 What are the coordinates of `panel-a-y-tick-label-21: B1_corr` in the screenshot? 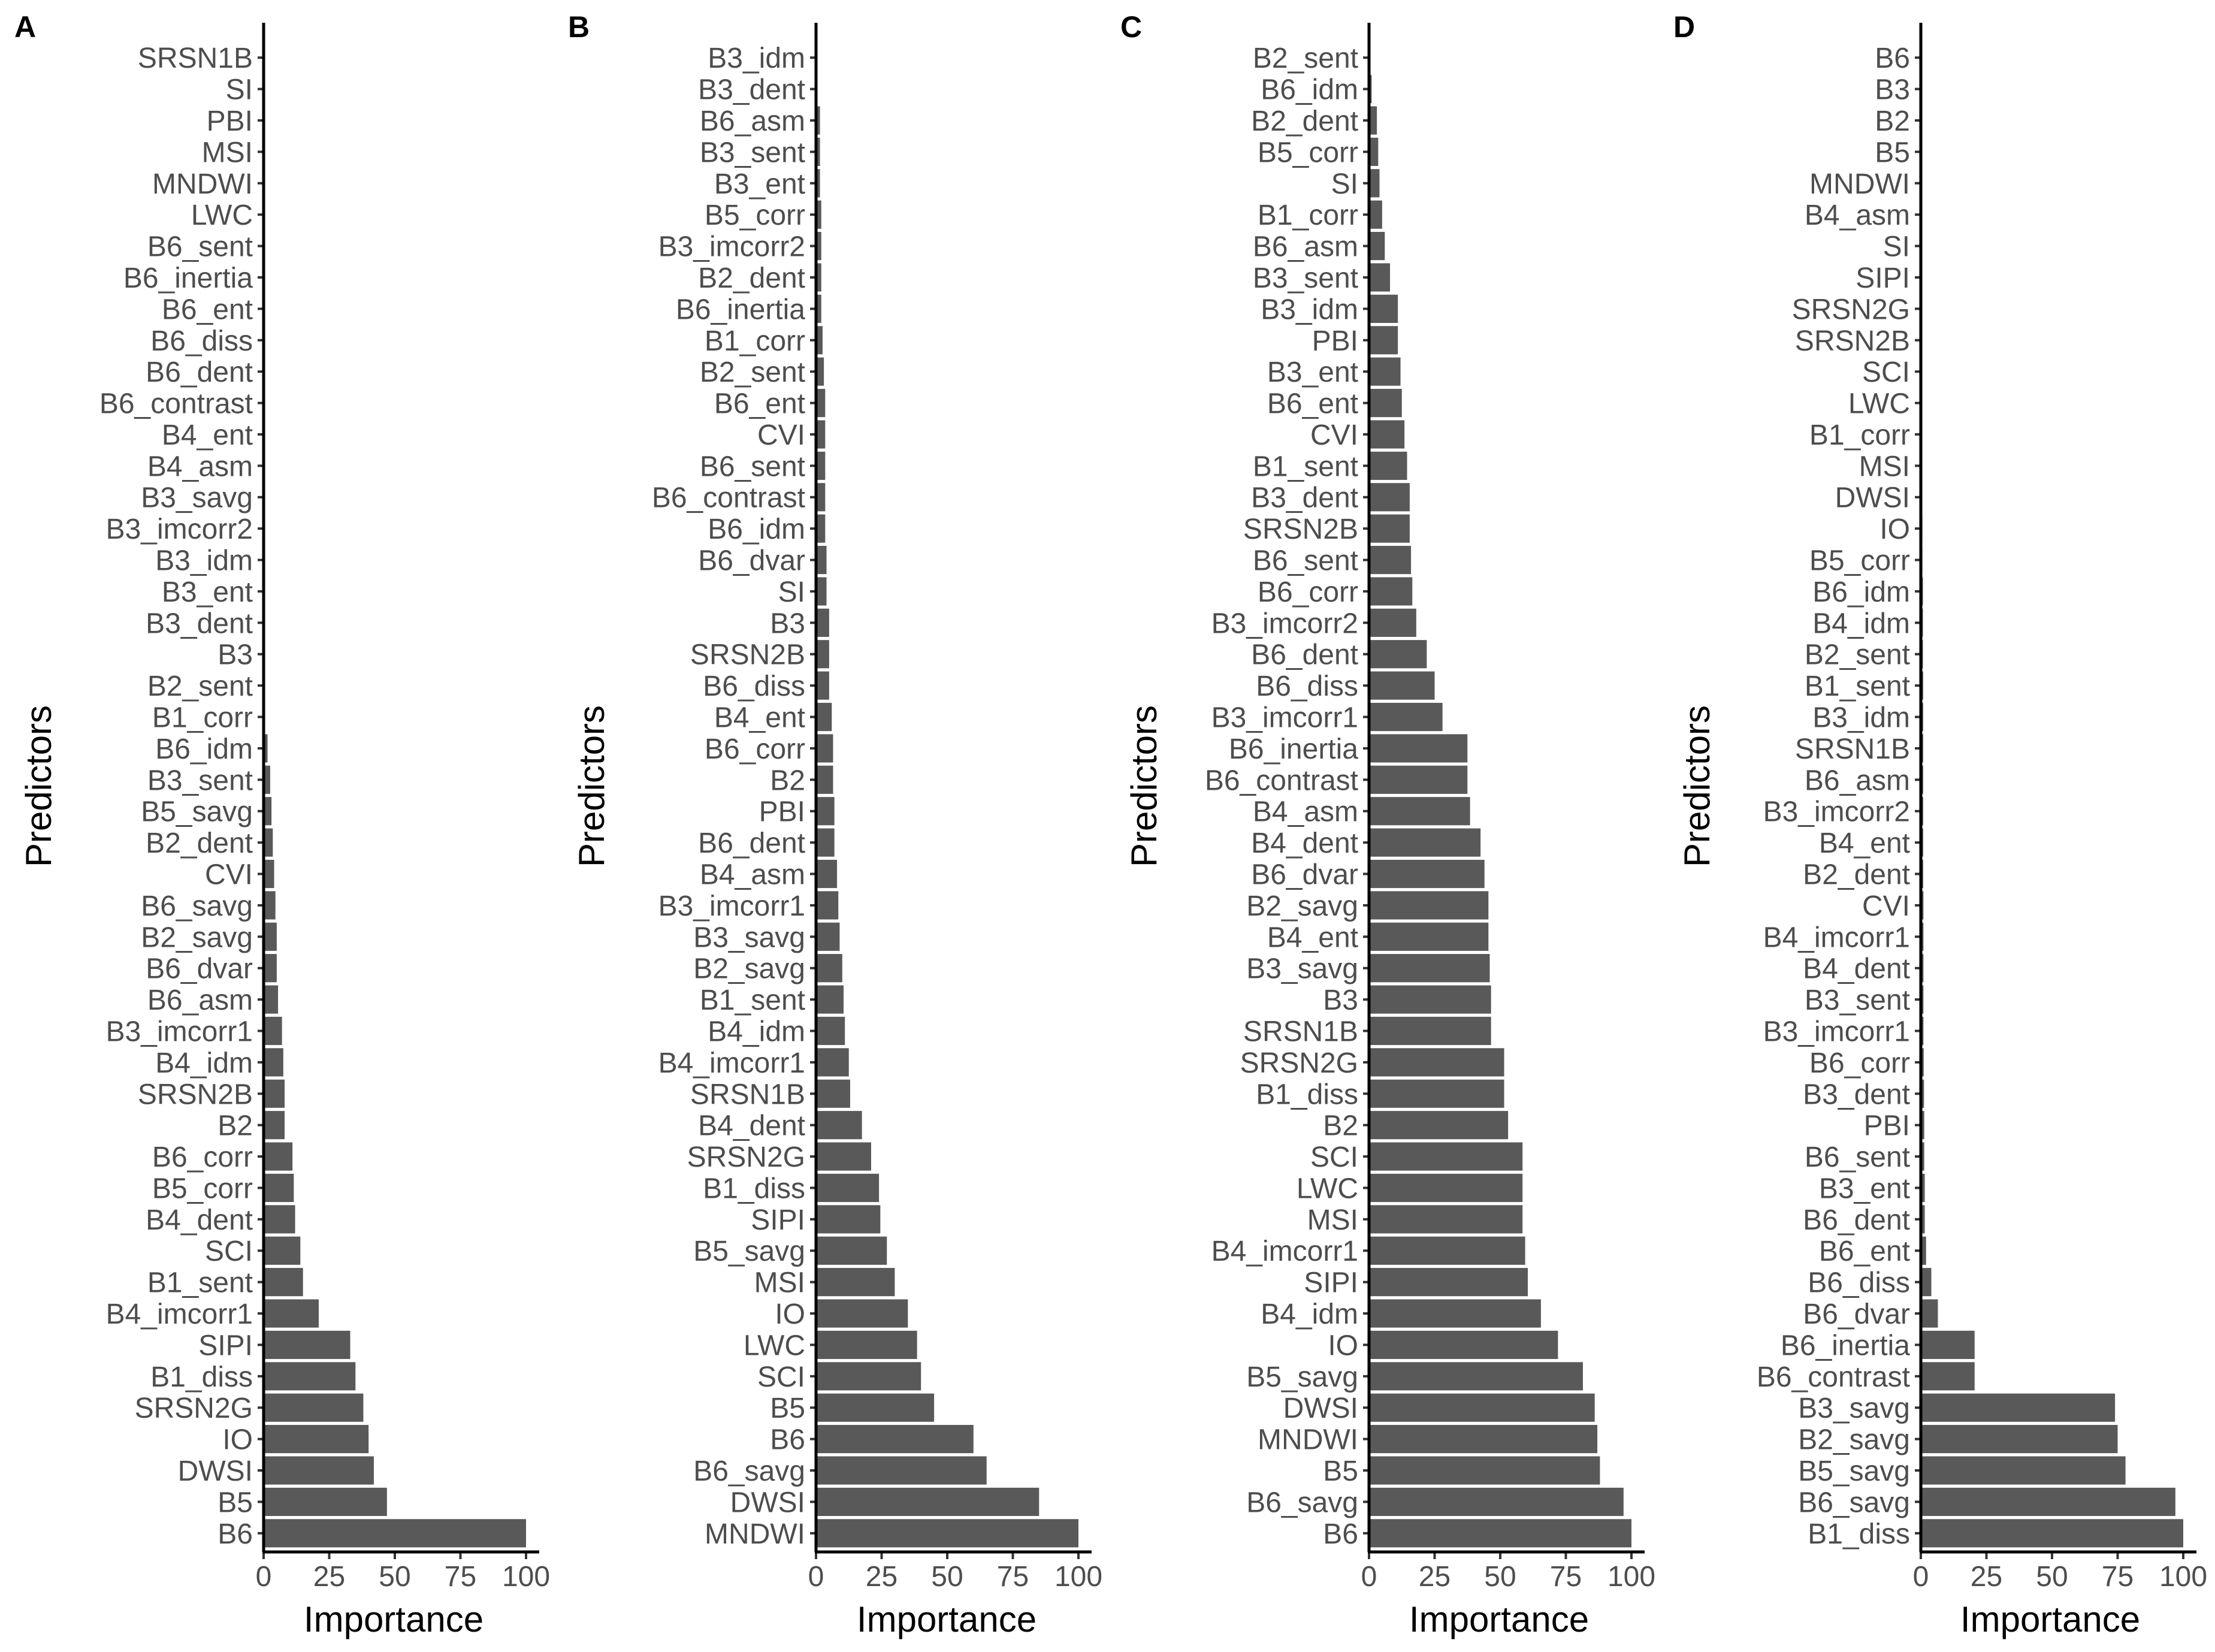 It's located at (202, 718).